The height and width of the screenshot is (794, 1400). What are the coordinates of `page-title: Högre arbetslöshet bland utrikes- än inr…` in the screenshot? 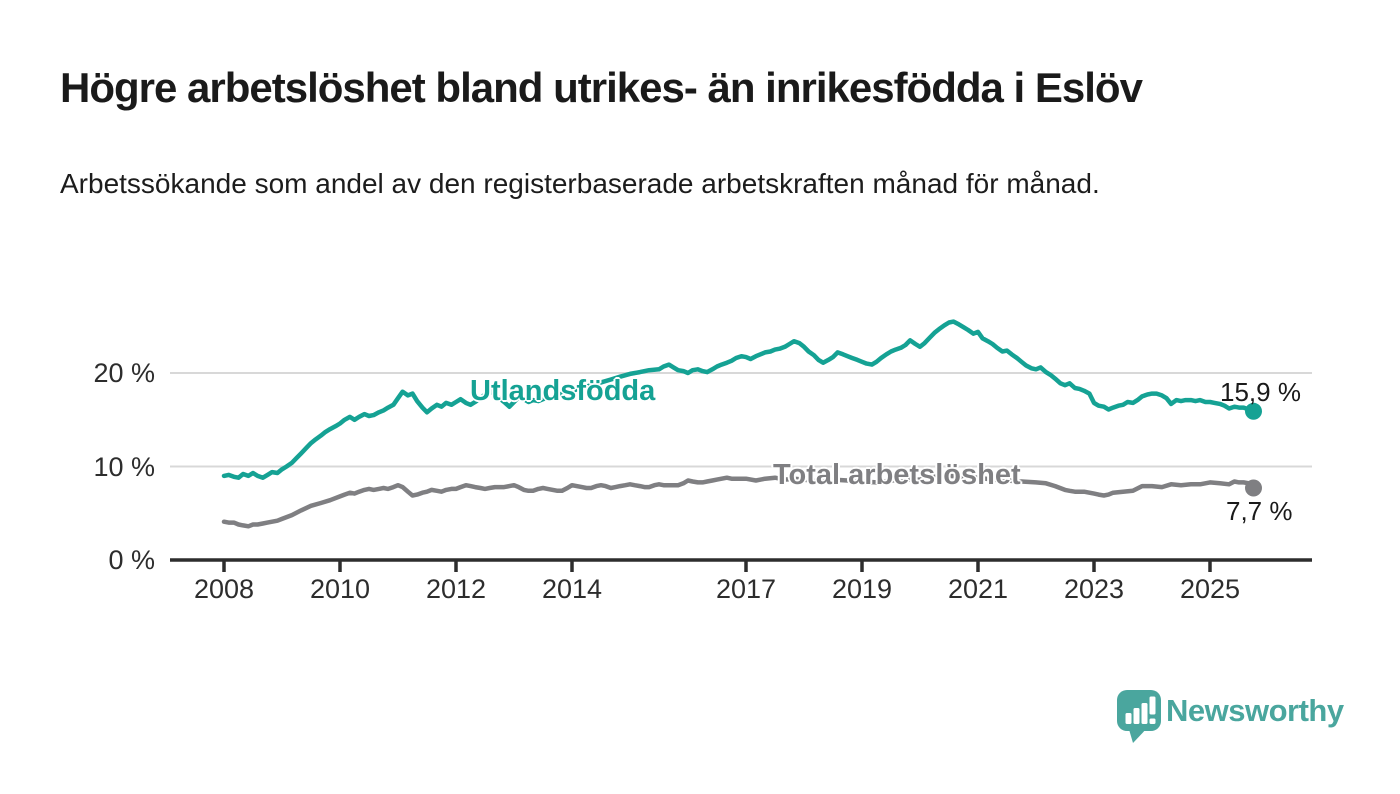 It's located at (601, 87).